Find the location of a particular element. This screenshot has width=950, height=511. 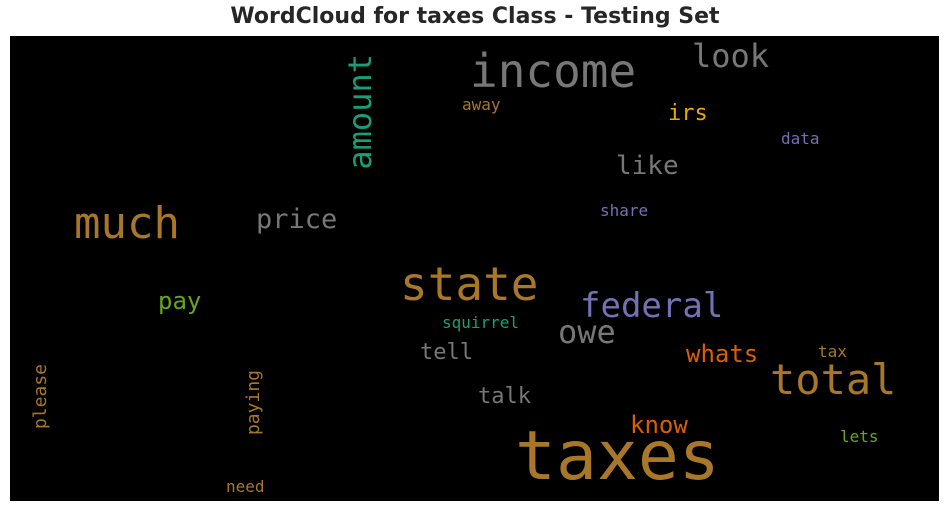

word-data: data is located at coordinates (800, 138).